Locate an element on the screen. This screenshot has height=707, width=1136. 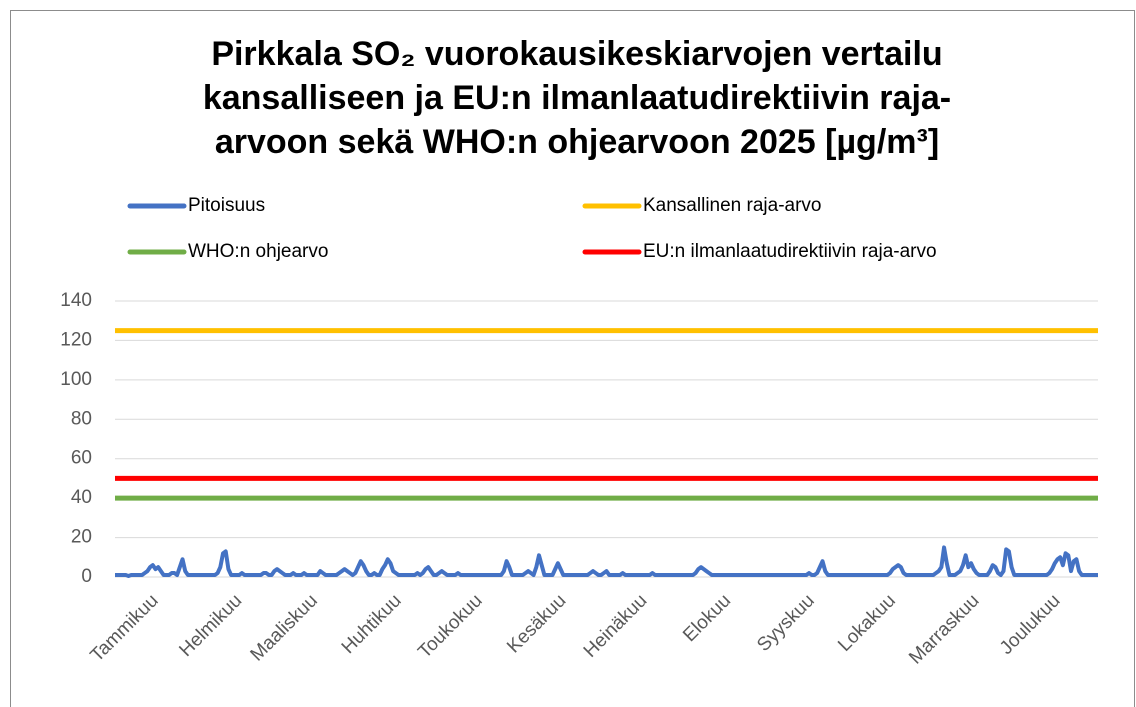
legend-label: Kansallinen raja-arvo is located at coordinates (732, 205).